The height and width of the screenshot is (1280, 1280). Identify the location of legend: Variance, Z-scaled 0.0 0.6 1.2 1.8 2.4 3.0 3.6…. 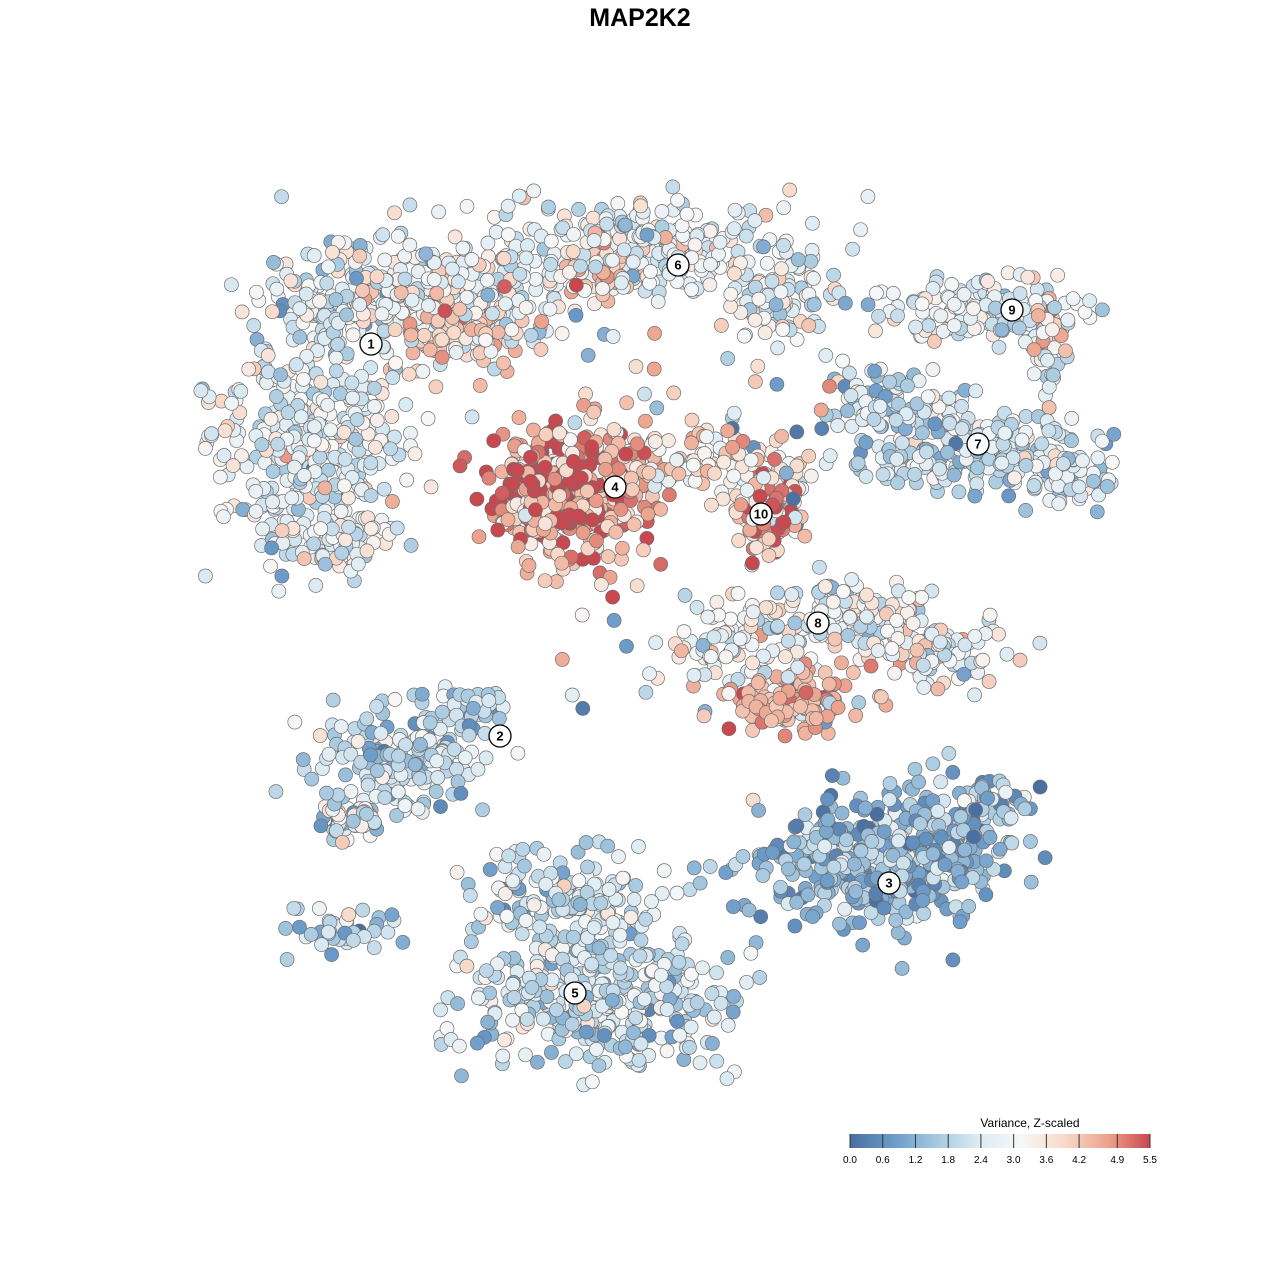
(1000, 1141).